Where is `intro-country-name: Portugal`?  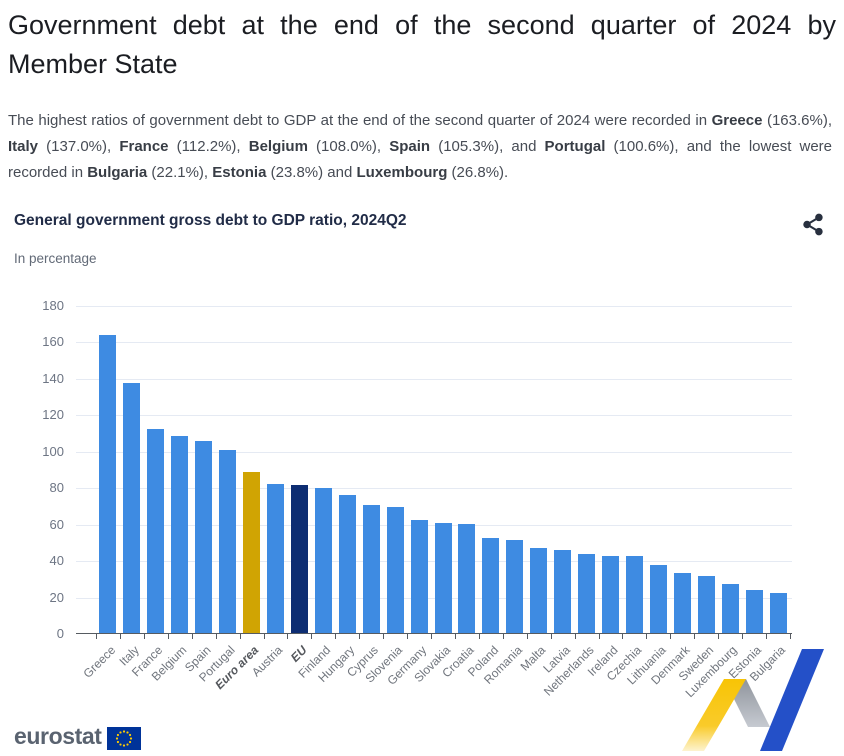 intro-country-name: Portugal is located at coordinates (575, 146).